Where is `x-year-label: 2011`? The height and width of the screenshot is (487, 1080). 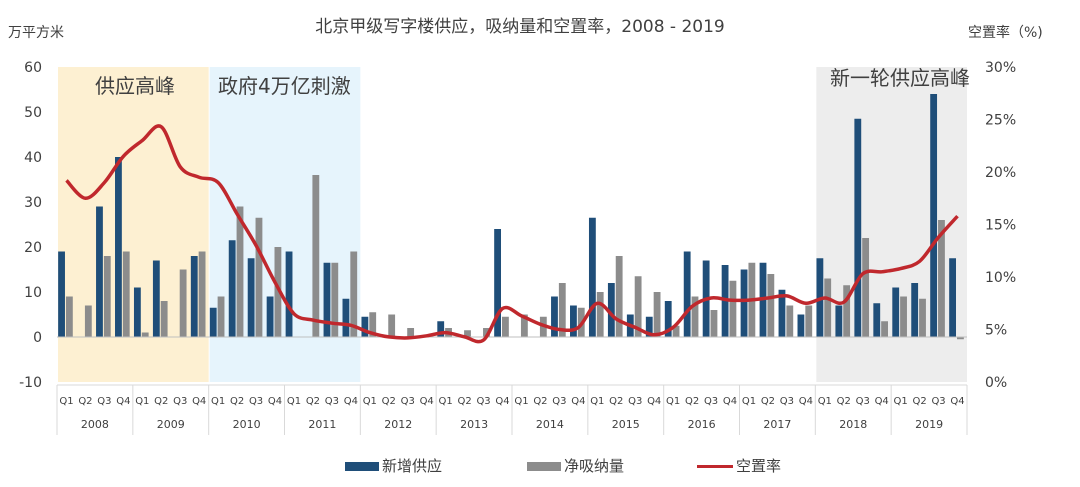
x-year-label: 2011 is located at coordinates (322, 424).